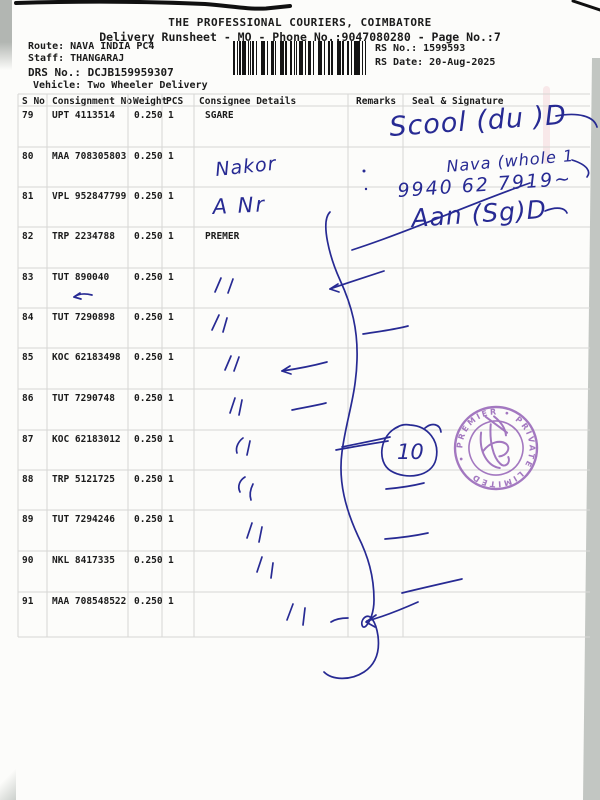 The height and width of the screenshot is (800, 600). I want to click on cell-consignment: TRP 5121725, so click(83, 479).